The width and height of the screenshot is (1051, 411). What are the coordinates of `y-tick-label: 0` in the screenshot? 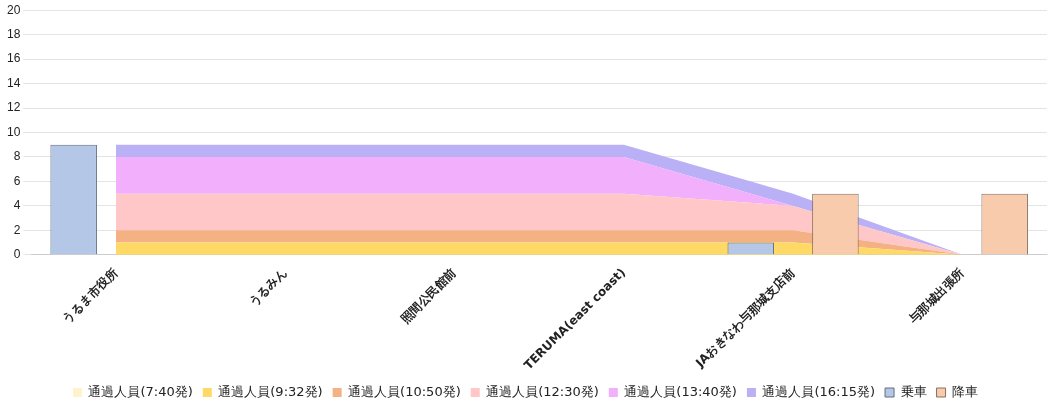 It's located at (17, 254).